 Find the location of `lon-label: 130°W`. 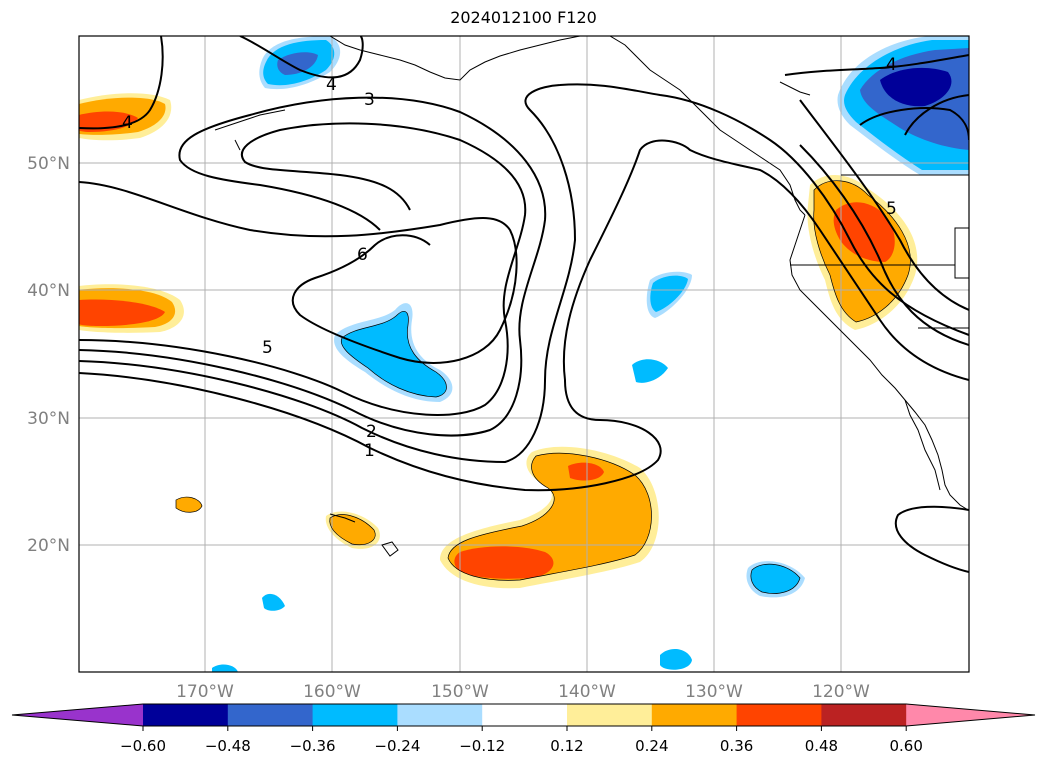

lon-label: 130°W is located at coordinates (714, 692).